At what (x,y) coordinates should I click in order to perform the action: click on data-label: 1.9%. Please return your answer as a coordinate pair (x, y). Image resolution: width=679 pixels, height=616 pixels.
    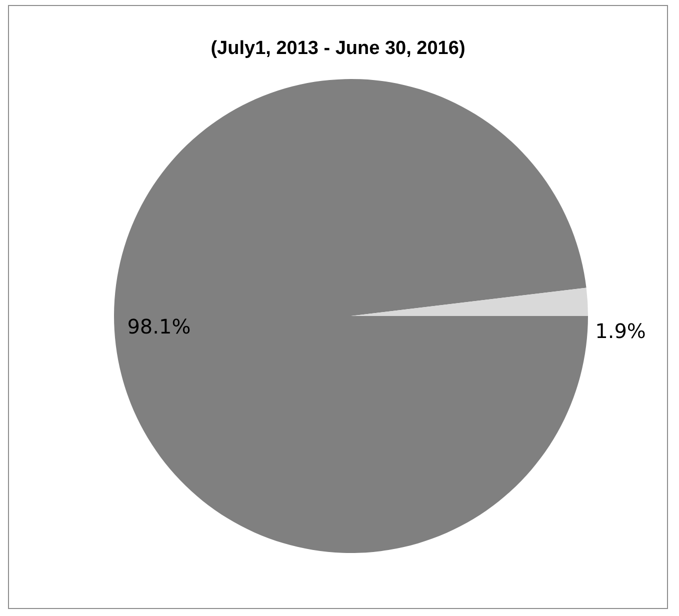
    Looking at the image, I should click on (620, 331).